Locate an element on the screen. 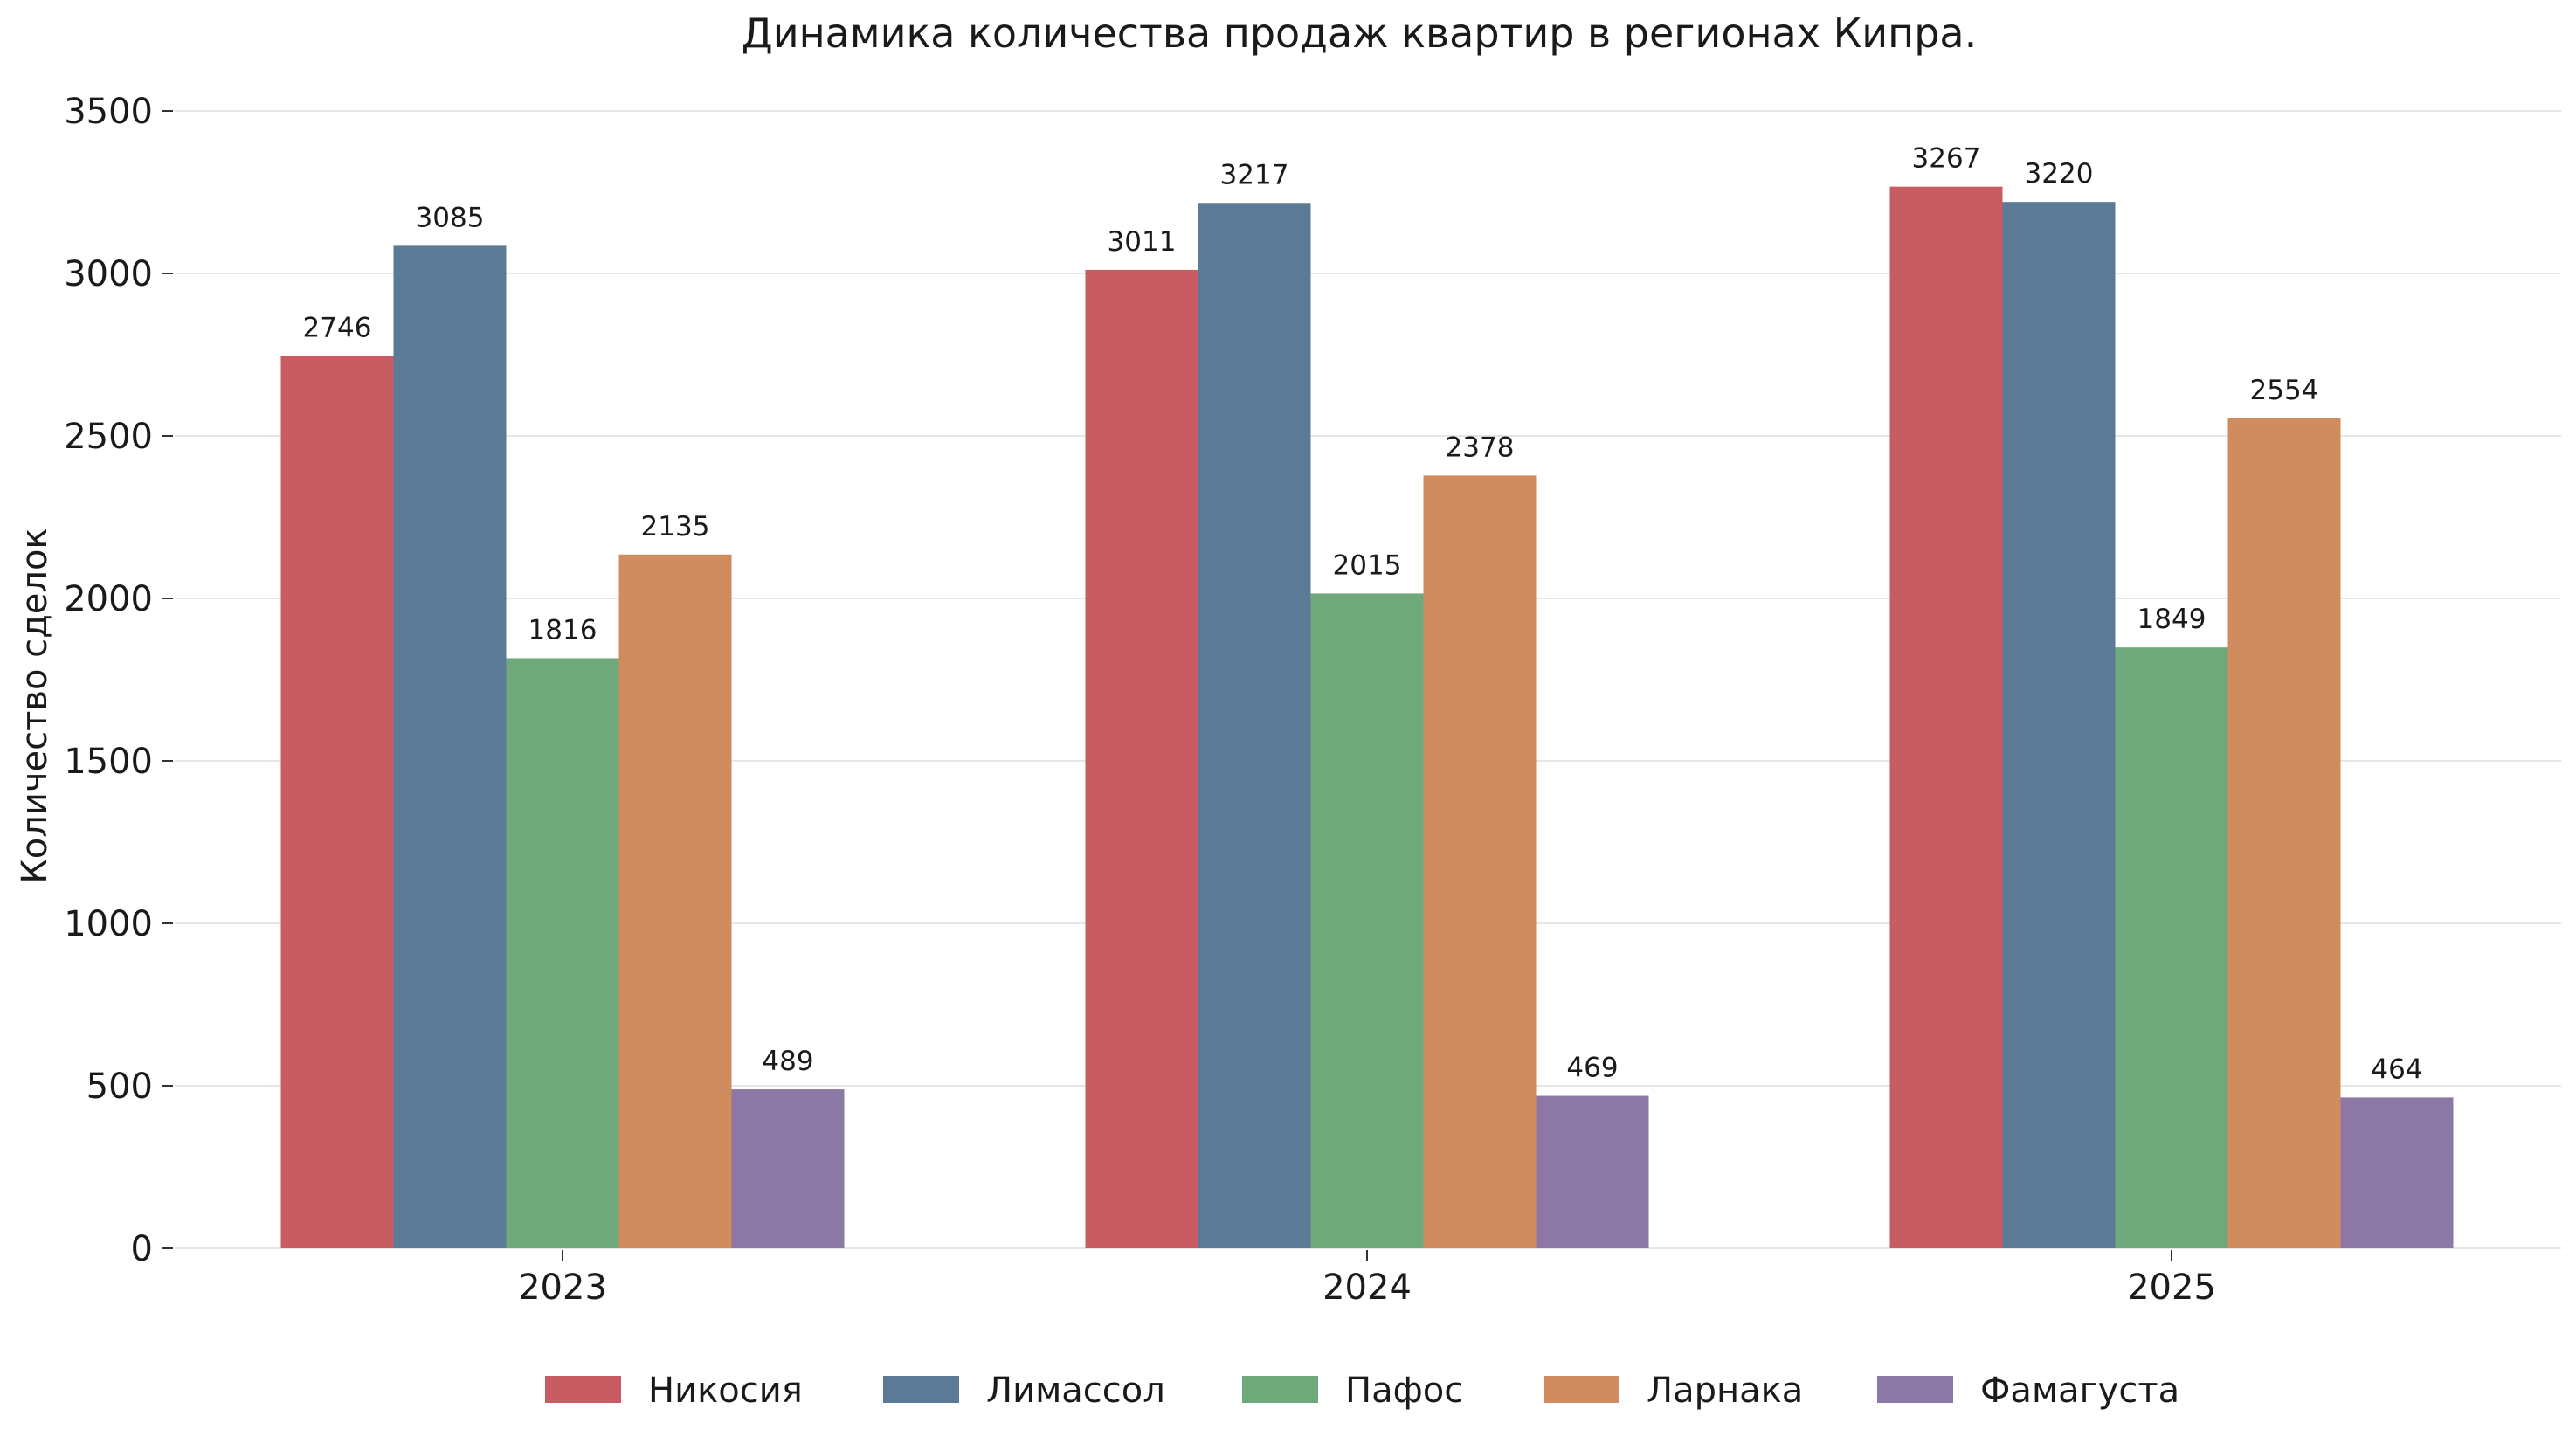  data-label: 489 is located at coordinates (787, 1061).